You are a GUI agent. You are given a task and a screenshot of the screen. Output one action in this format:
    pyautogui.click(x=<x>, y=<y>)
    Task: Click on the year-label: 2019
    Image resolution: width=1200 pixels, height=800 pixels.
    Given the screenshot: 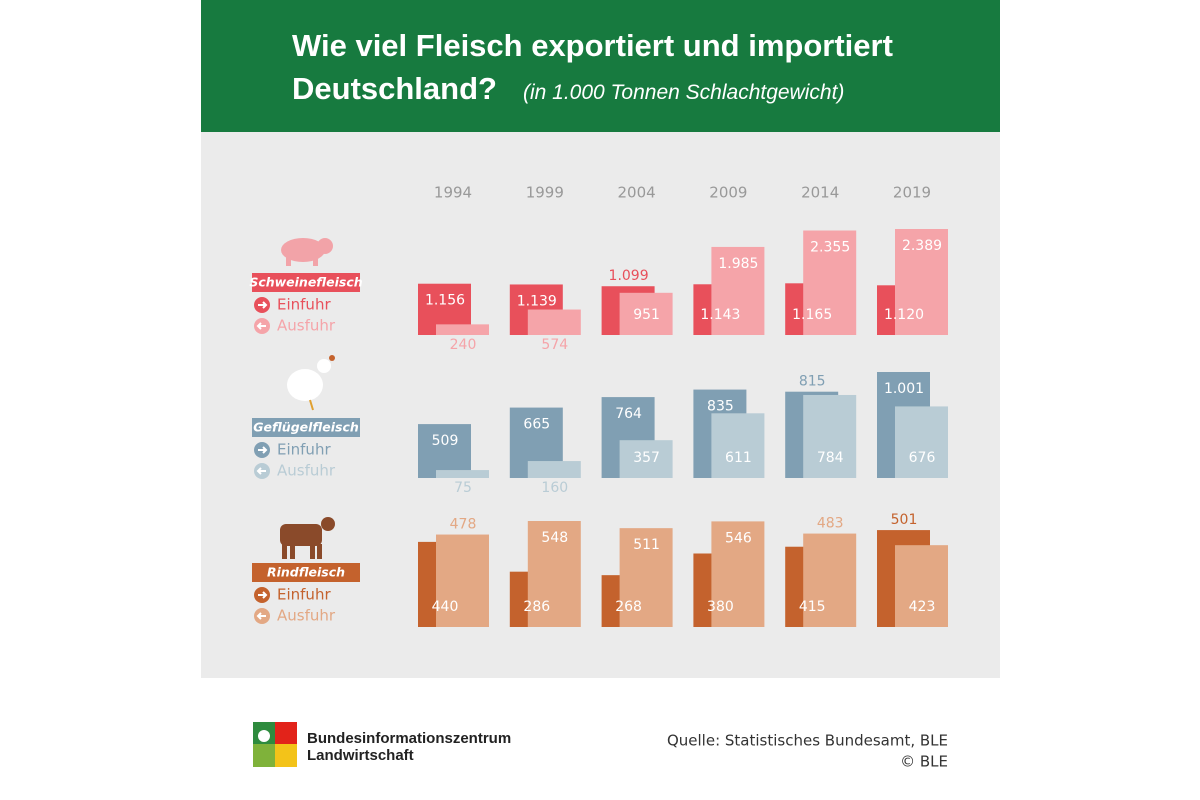 What is the action you would take?
    pyautogui.click(x=912, y=193)
    